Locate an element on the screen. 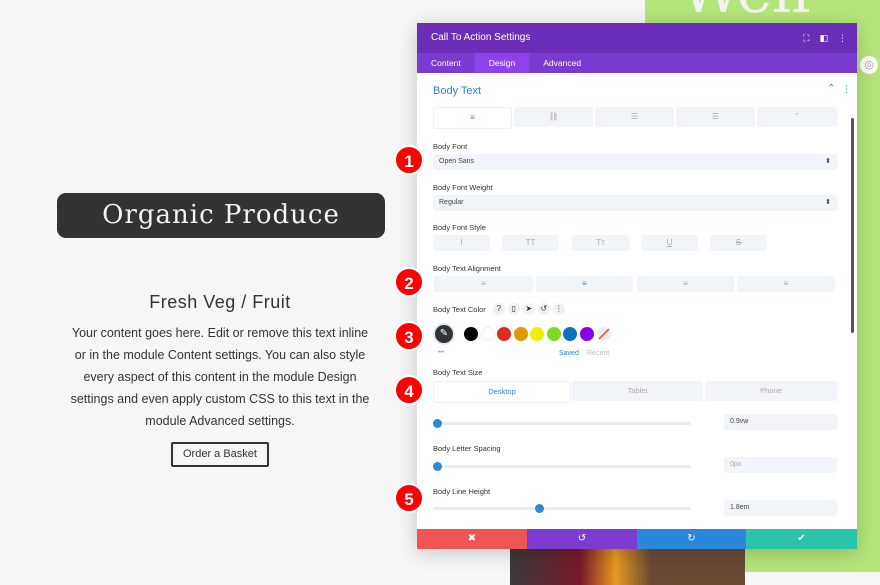 This screenshot has height=585, width=880. swatch-white is located at coordinates (488, 334).